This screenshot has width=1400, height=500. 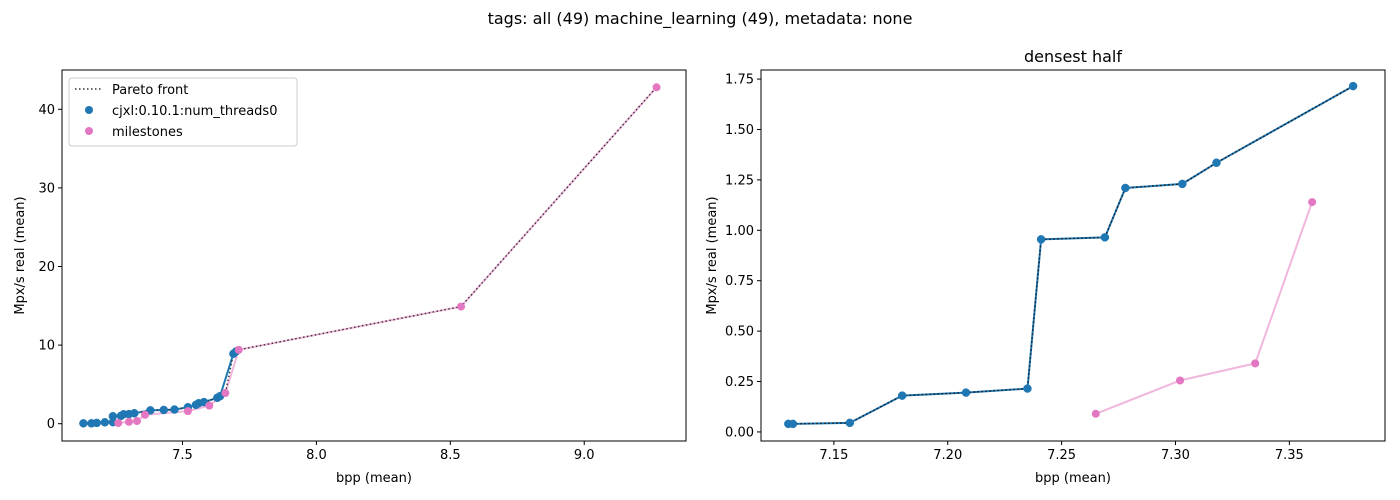 I want to click on right-y-tick-label: 1.25, so click(x=739, y=180).